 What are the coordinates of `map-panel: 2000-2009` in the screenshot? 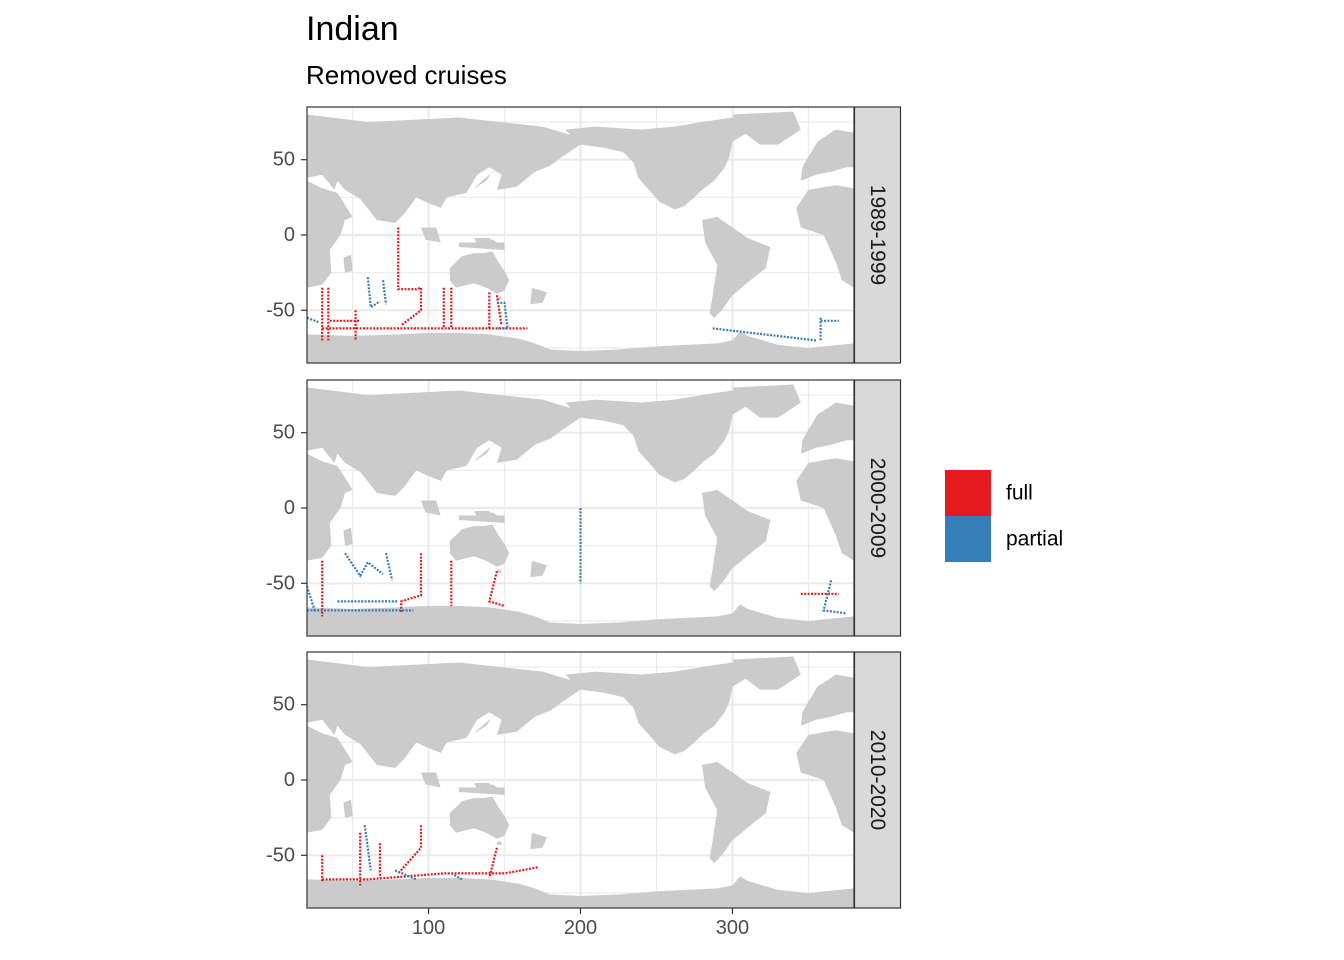 It's located at (604, 508).